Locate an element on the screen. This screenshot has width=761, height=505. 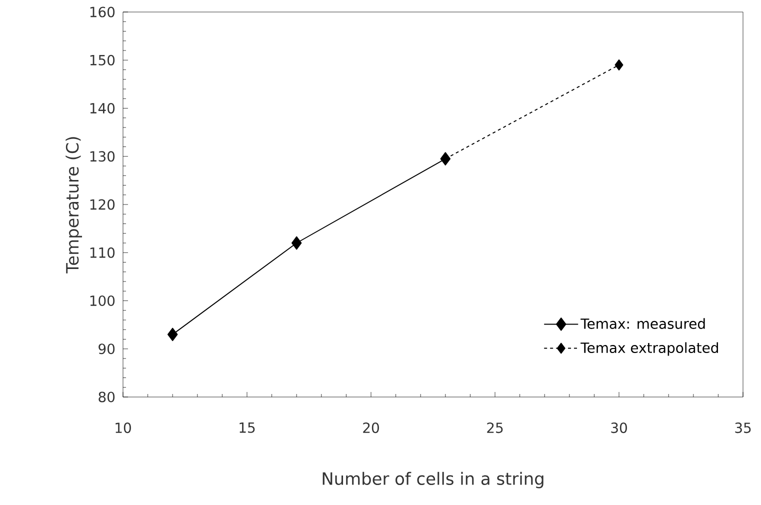
x-tick-label: 25 is located at coordinates (495, 428).